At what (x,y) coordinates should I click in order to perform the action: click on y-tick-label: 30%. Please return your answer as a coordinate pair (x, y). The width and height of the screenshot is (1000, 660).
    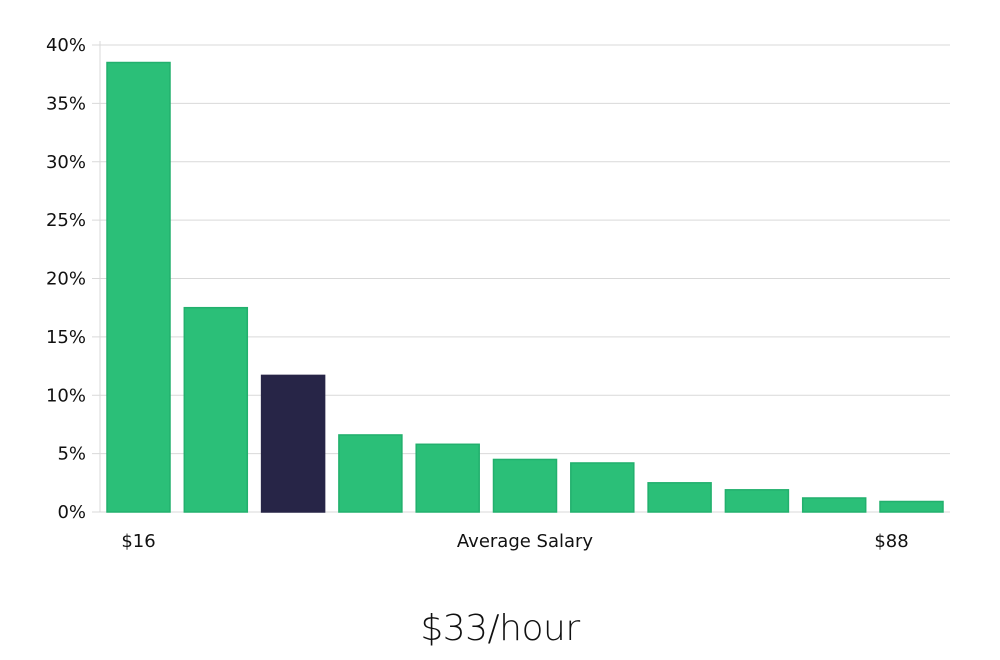
    Looking at the image, I should click on (66, 162).